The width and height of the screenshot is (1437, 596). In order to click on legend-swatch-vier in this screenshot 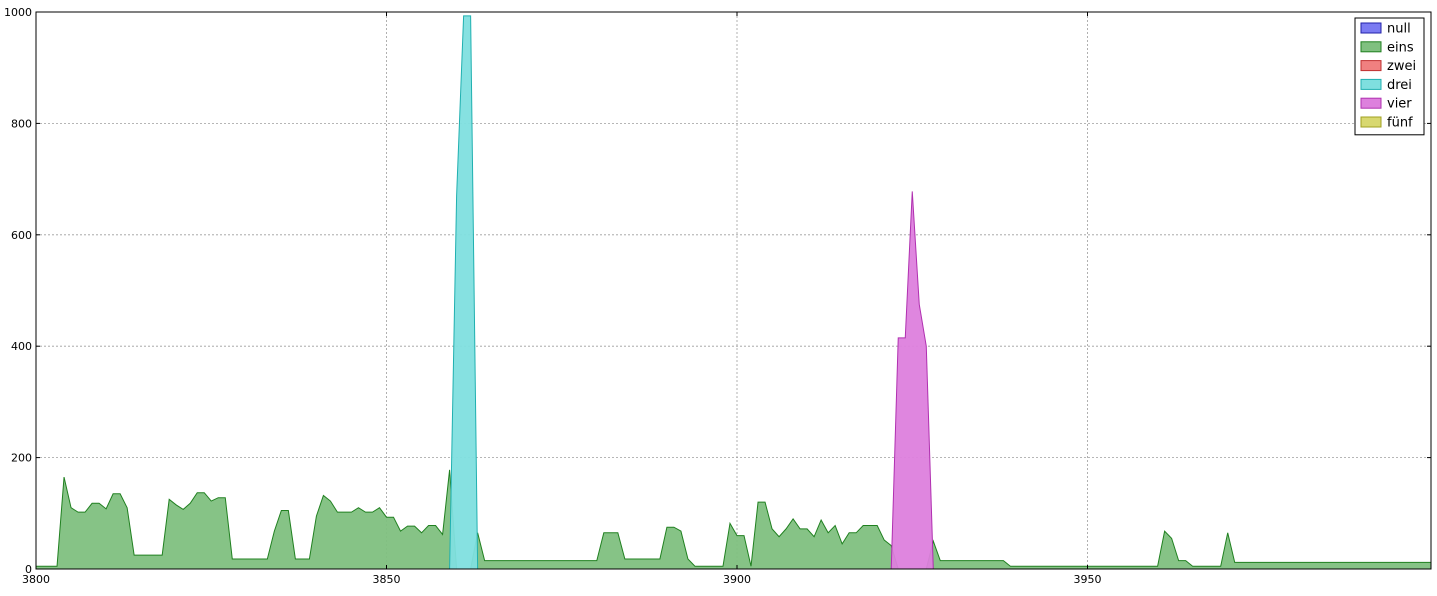, I will do `click(1371, 103)`.